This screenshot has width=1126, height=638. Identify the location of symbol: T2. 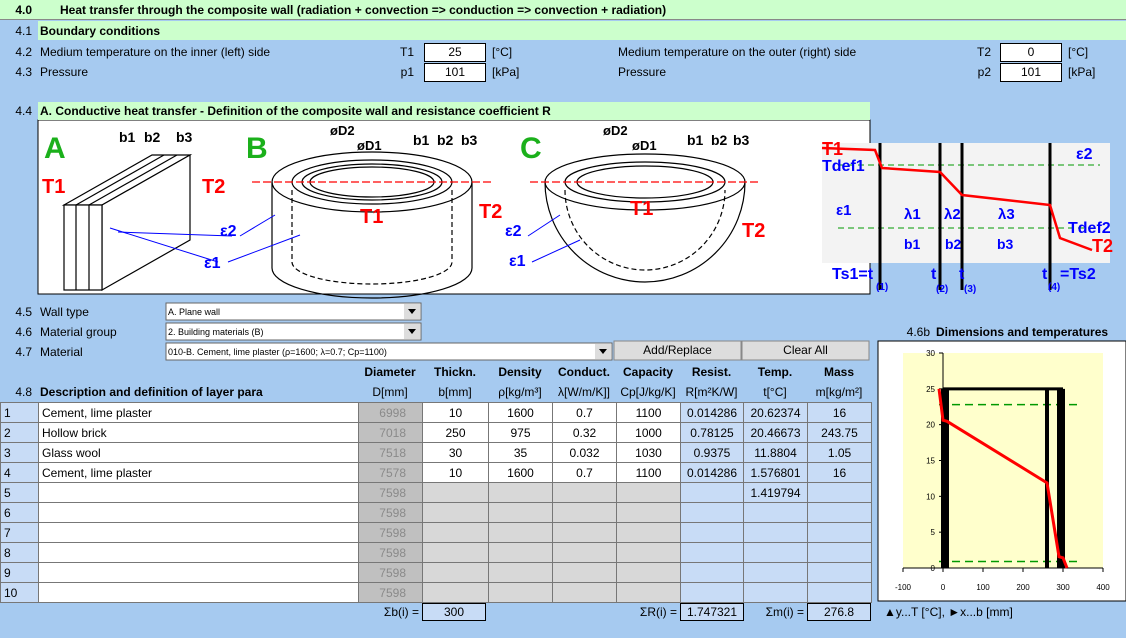
(983, 52).